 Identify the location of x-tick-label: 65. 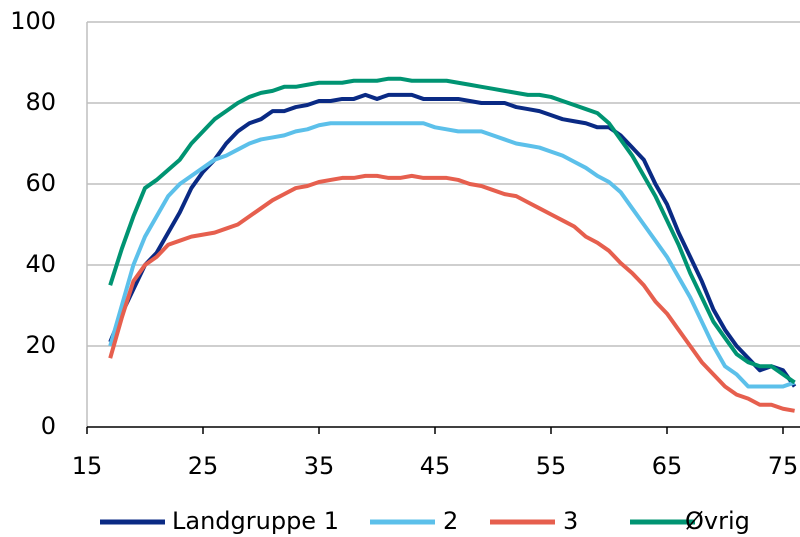
(667, 466).